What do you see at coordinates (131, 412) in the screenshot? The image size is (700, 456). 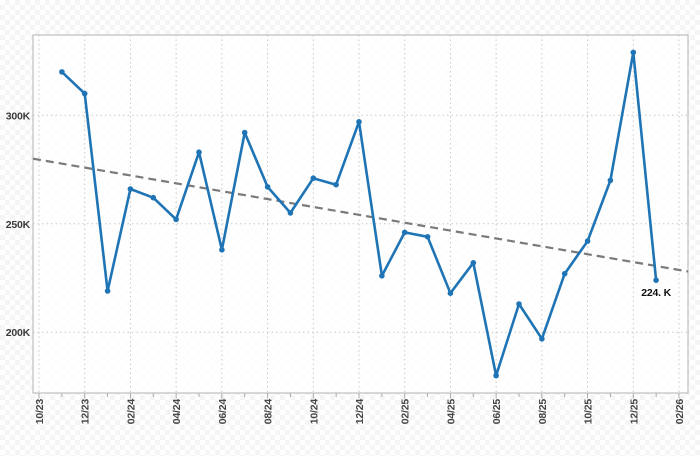 I see `x-axis-tick-label: 02/24` at bounding box center [131, 412].